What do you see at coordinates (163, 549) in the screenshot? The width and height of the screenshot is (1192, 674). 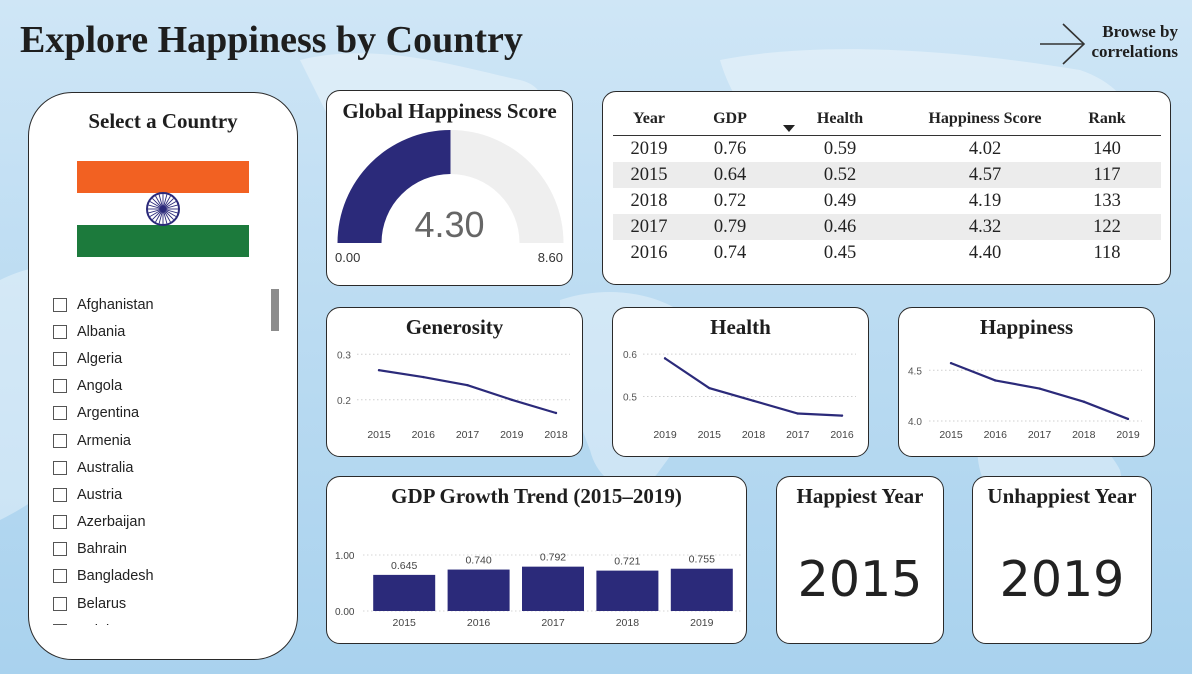 I see `country-list-item: Bahrain` at bounding box center [163, 549].